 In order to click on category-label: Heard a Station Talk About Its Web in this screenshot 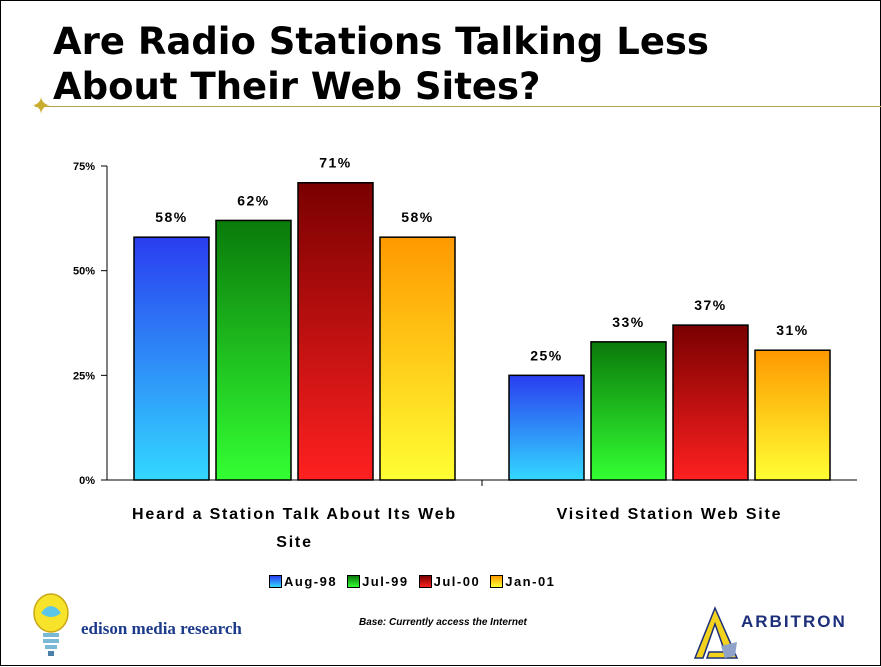, I will do `click(294, 514)`.